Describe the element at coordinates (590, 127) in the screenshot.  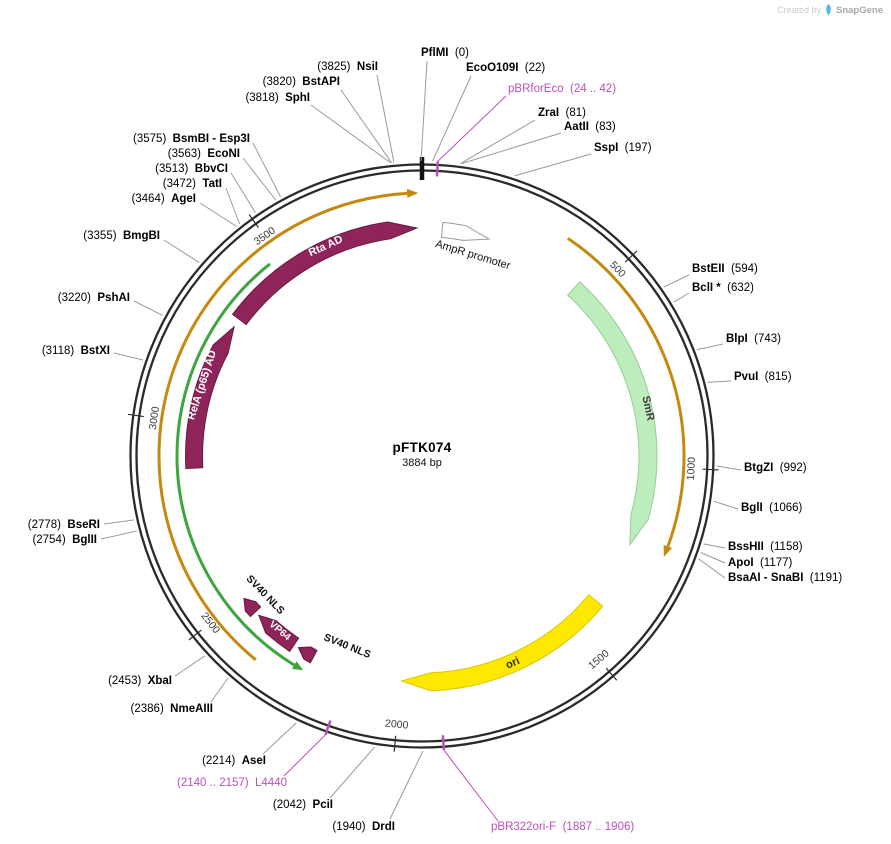
I see `enzyme-label: AatII (83)` at that location.